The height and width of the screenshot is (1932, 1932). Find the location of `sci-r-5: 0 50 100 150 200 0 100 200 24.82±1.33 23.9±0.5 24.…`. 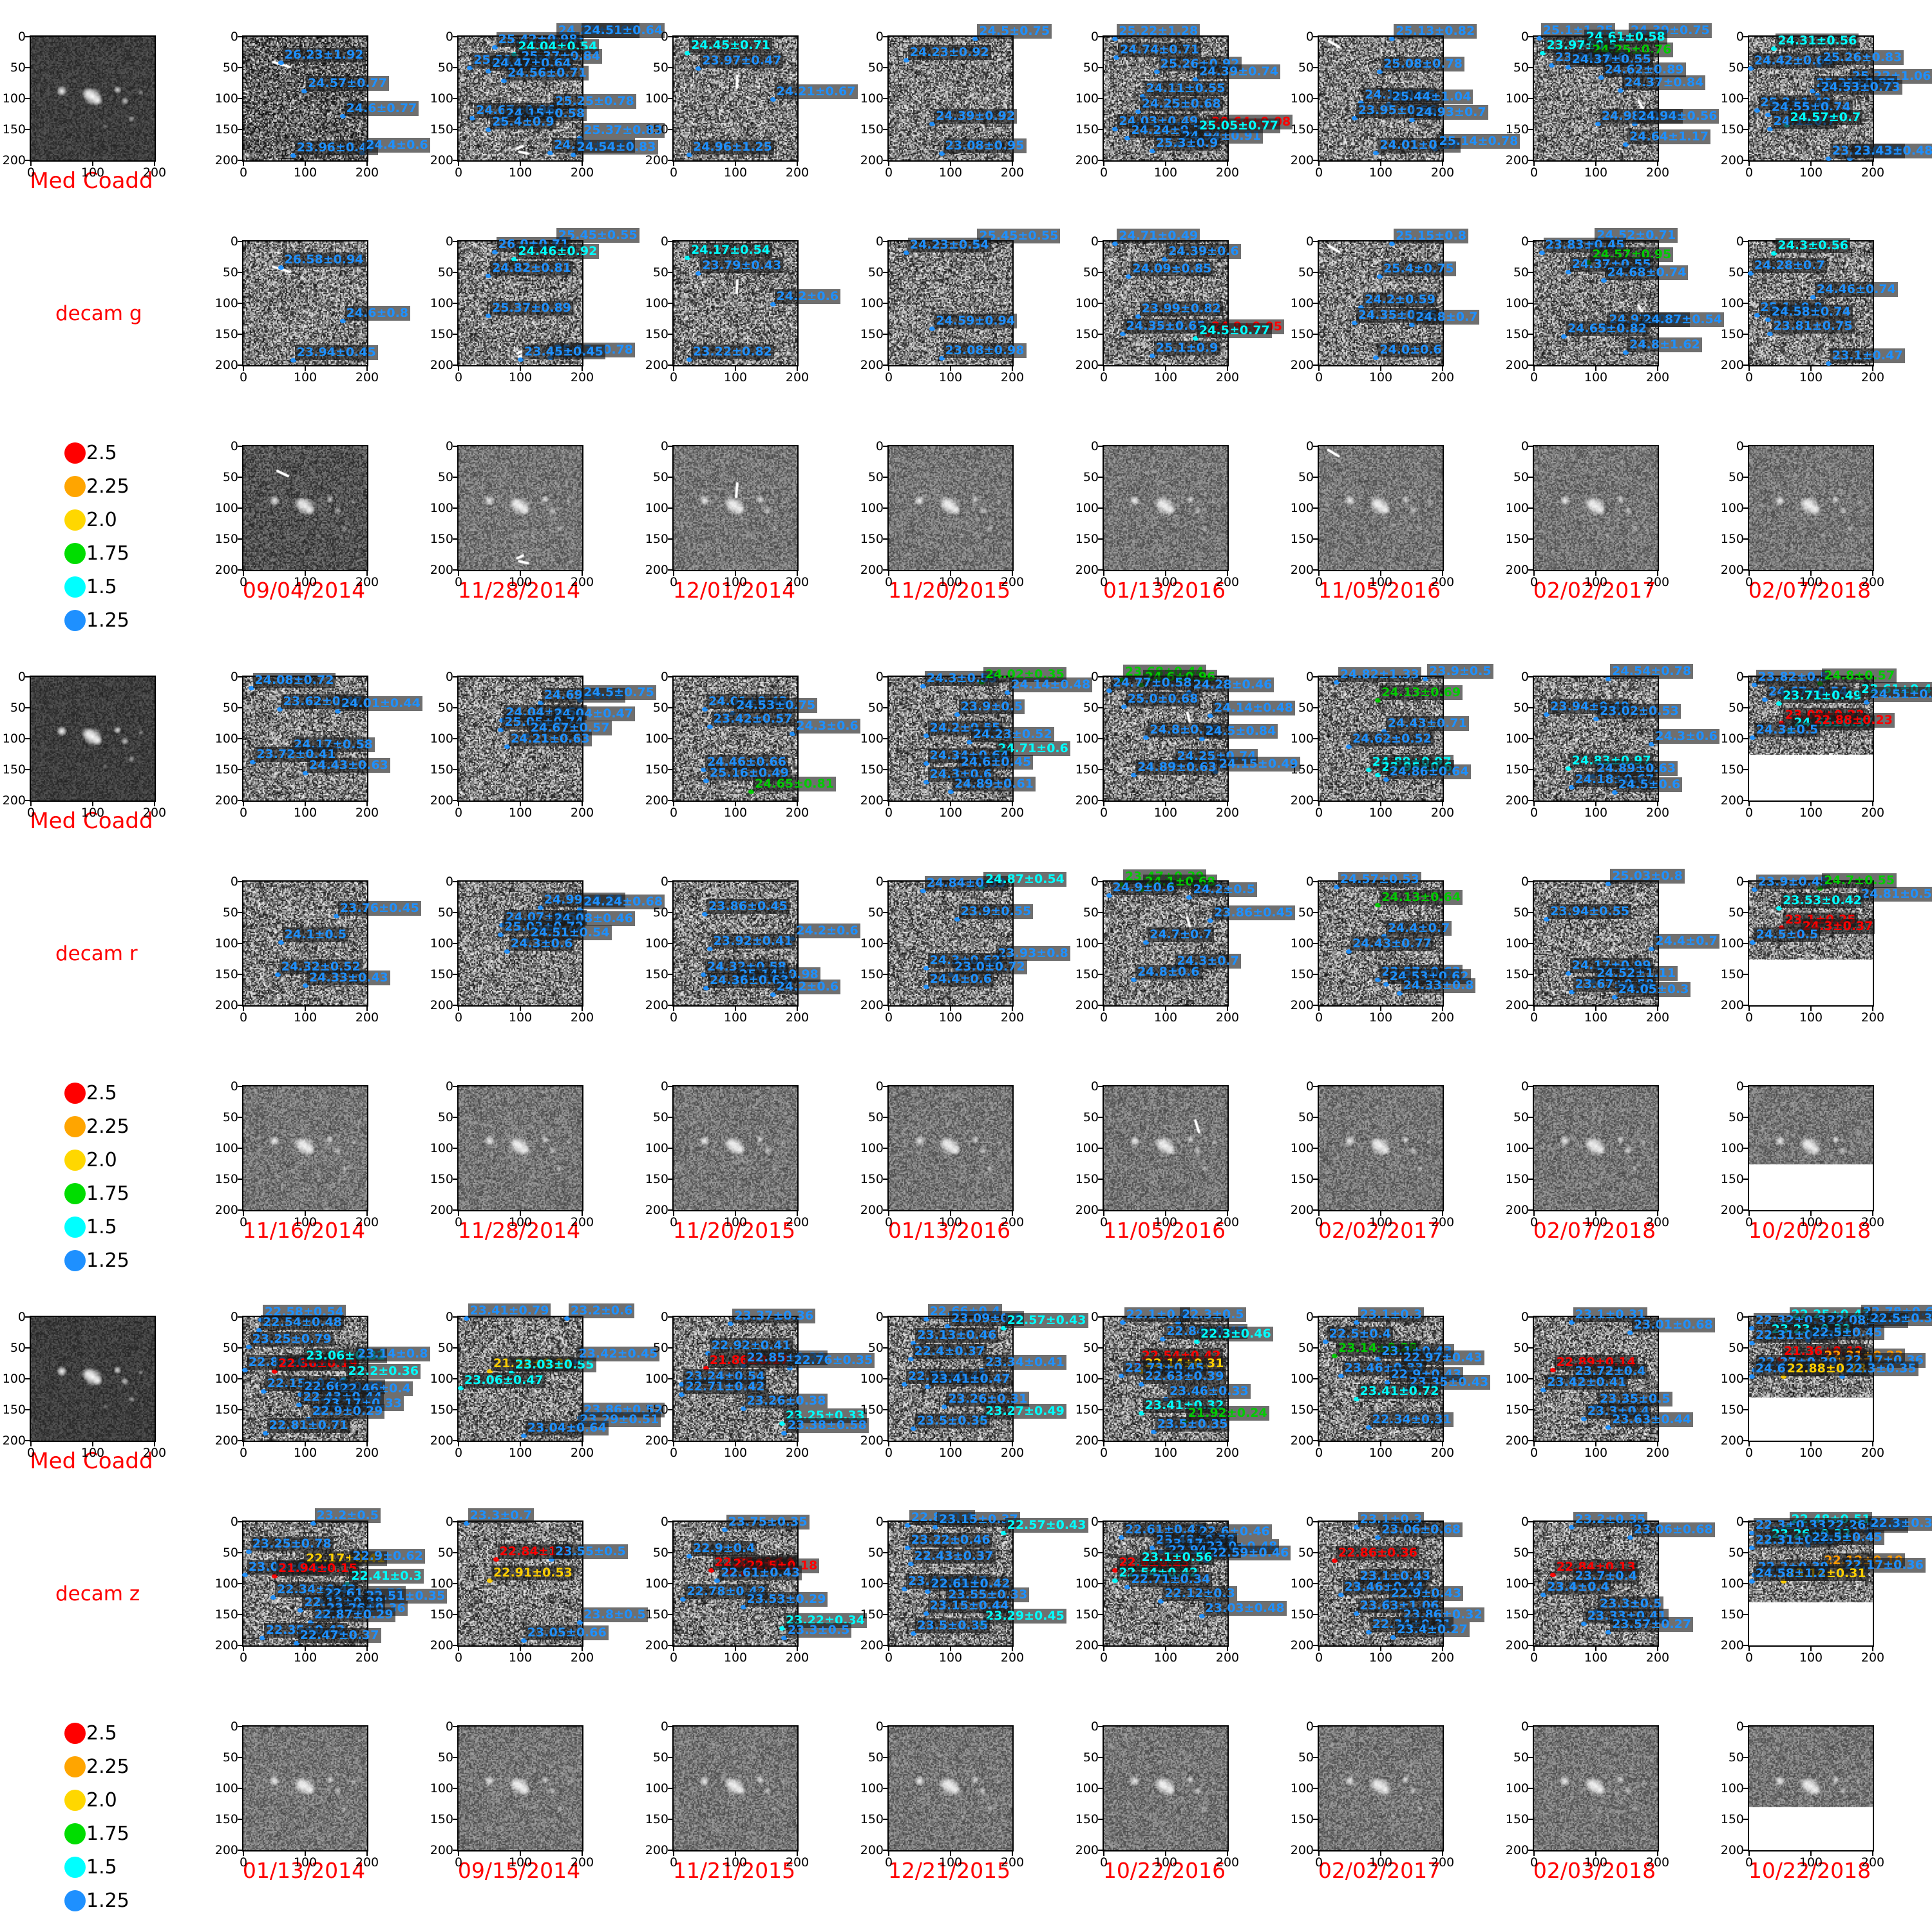

sci-r-5: 0 50 100 150 200 0 100 200 24.82±1.33 23.9±0.5 24.… is located at coordinates (1395, 772).